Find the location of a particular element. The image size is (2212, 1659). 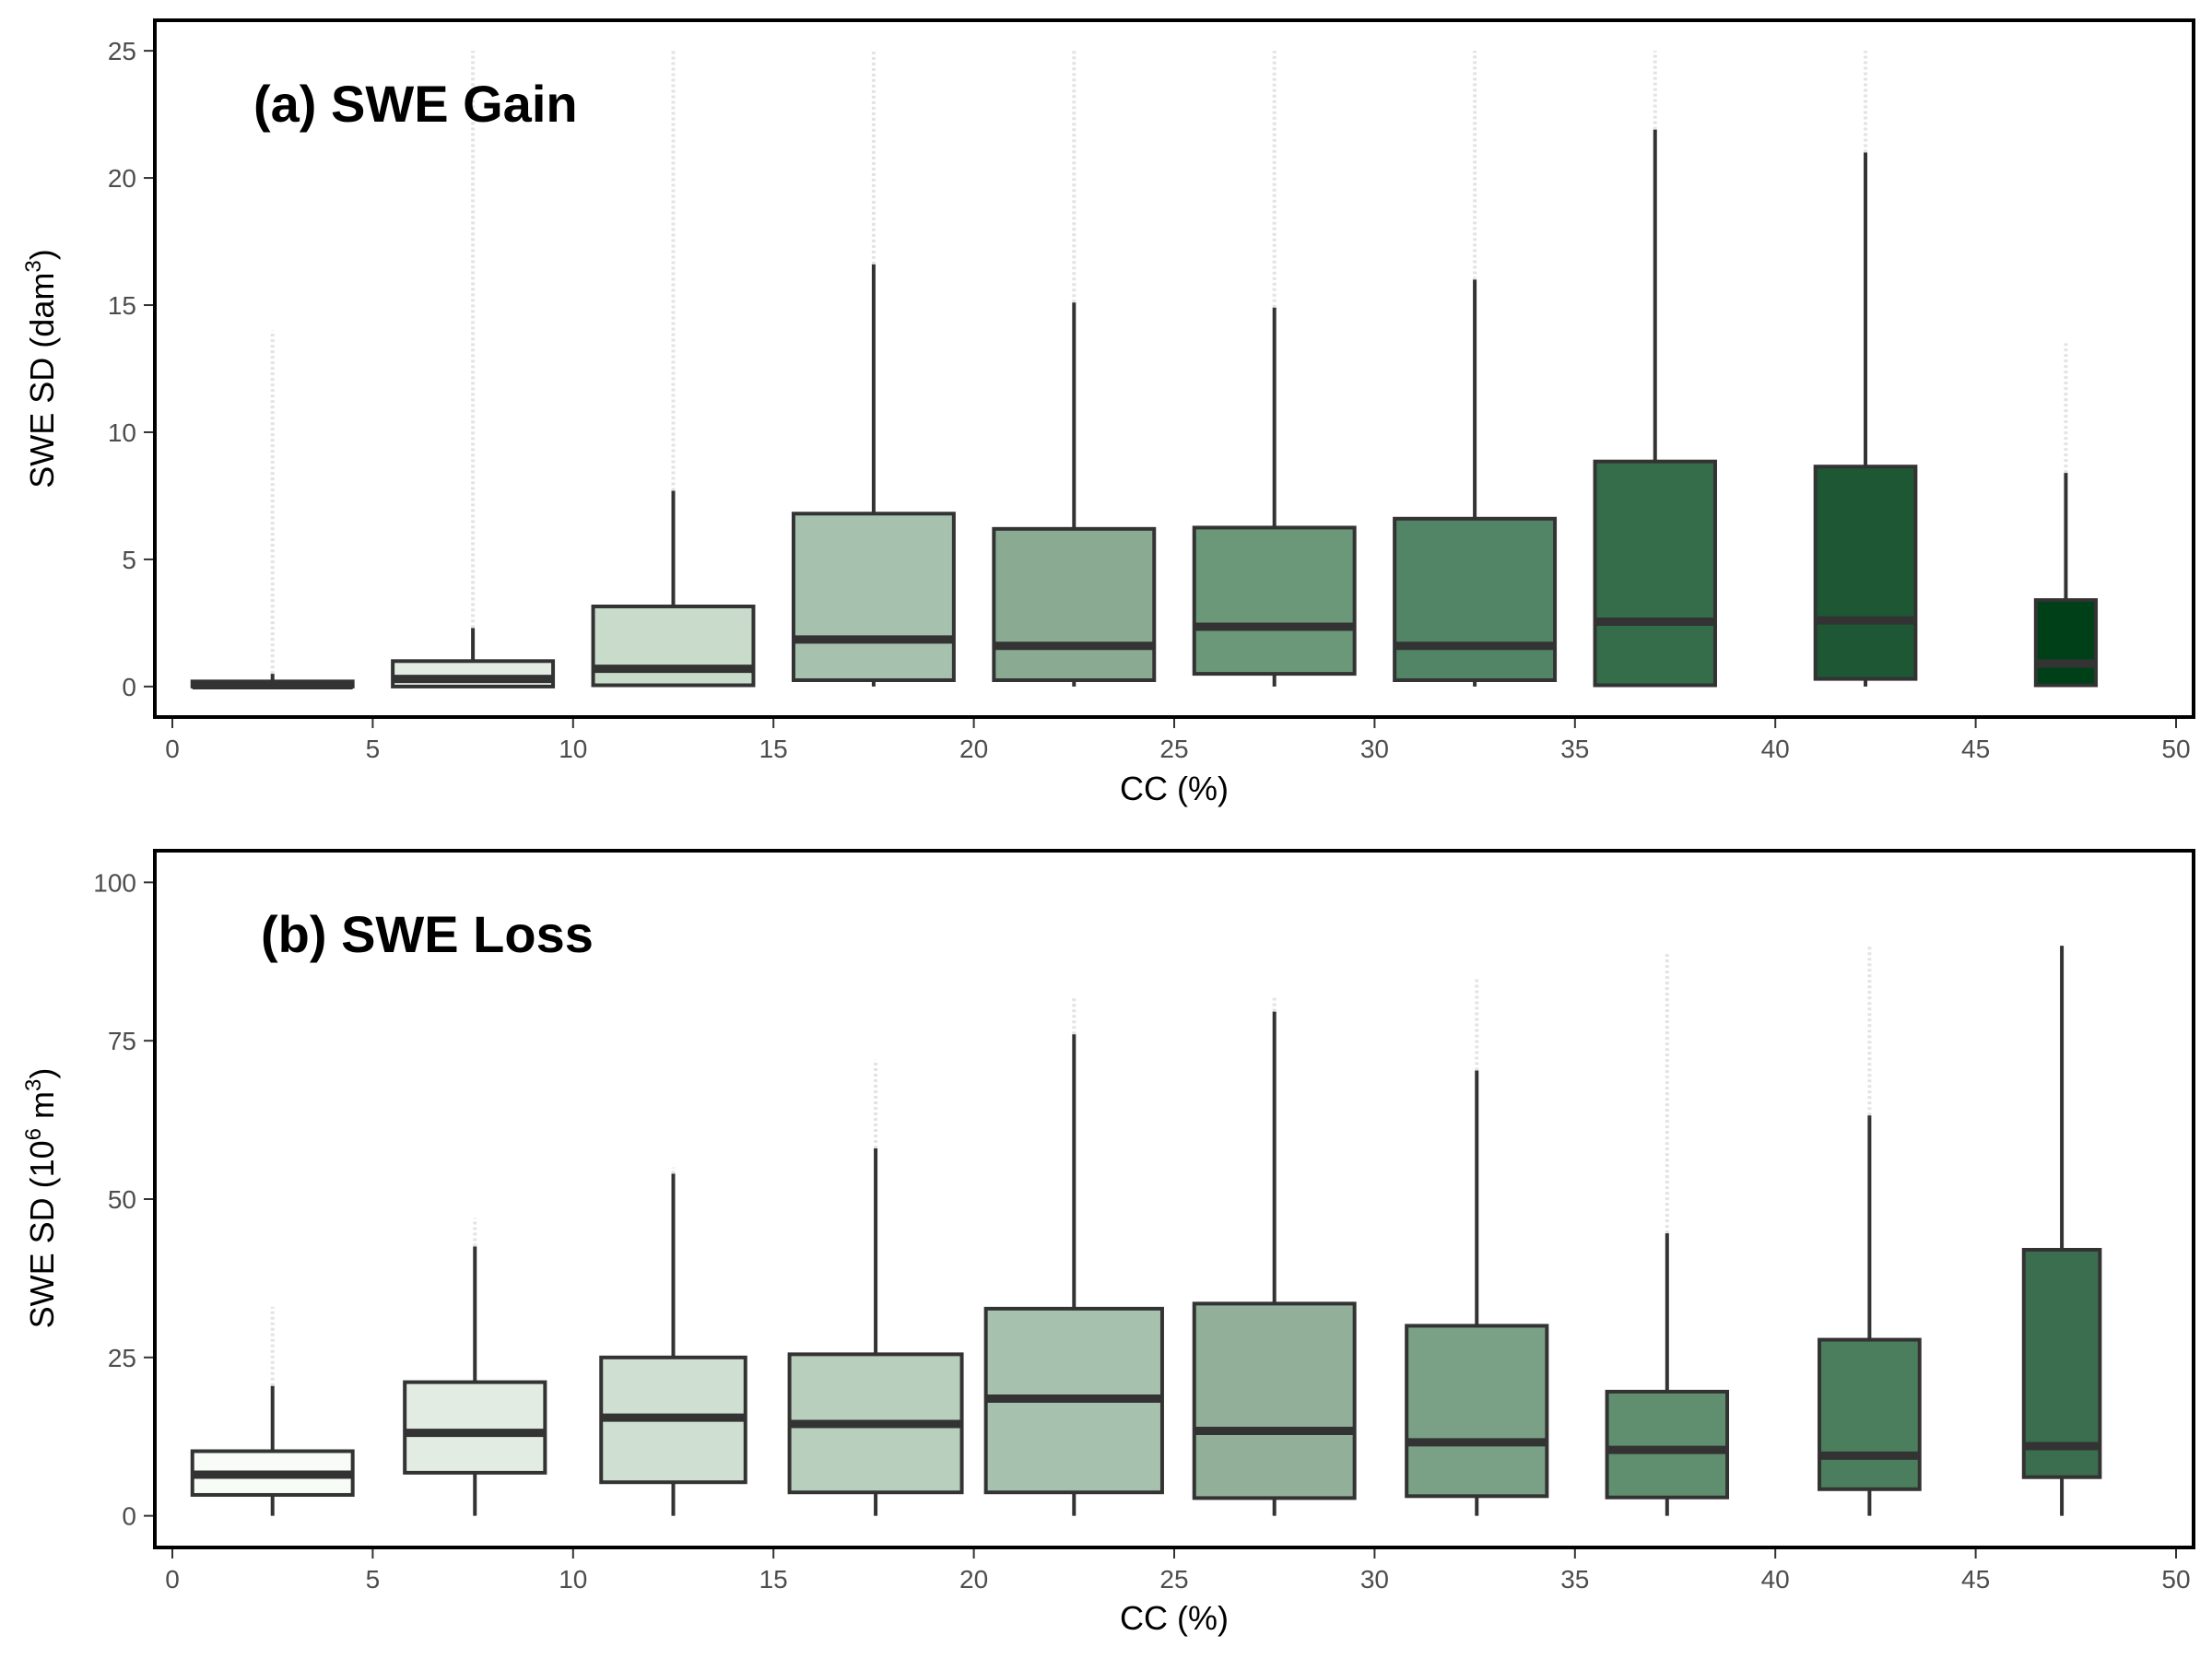

y-tick-label: 75 is located at coordinates (122, 1041).